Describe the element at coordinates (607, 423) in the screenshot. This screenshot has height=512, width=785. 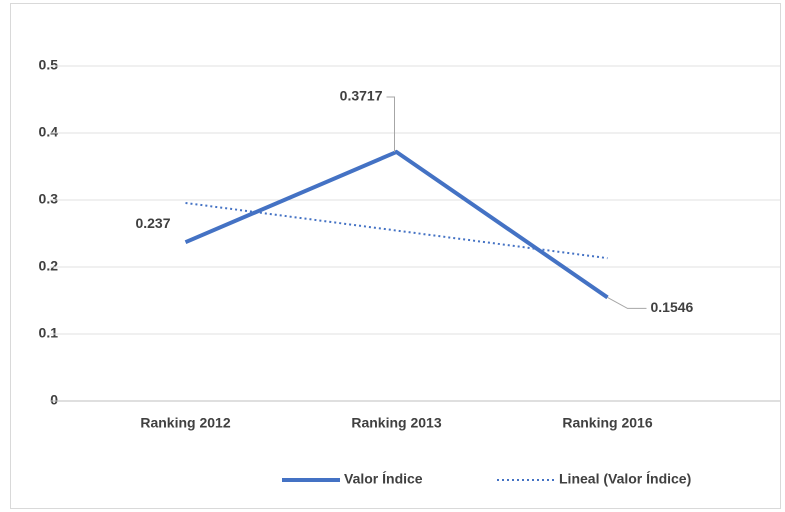
I see `x-tick-label: Ranking 2016` at that location.